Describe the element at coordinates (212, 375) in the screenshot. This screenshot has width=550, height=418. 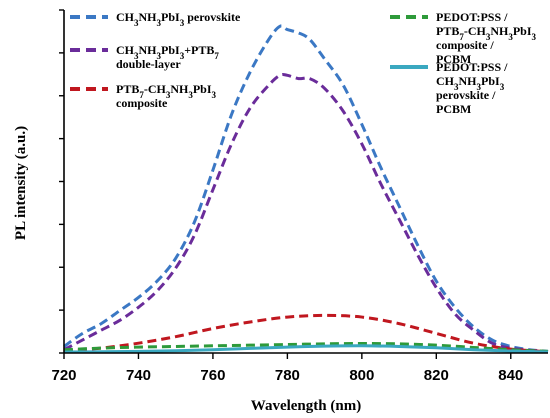
I see `x-tick-label: 760` at that location.